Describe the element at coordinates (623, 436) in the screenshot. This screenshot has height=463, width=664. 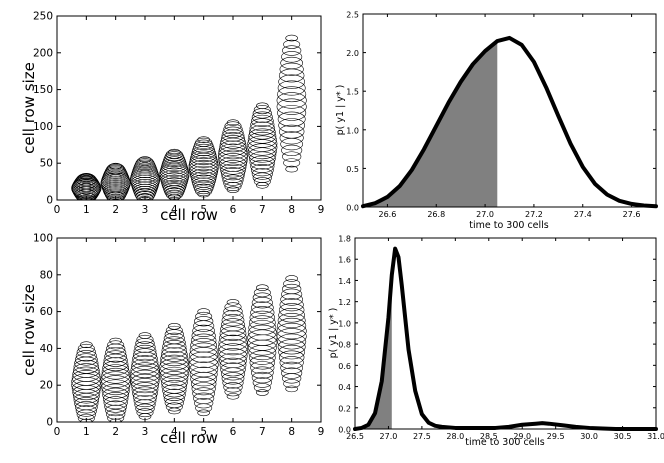
I see `panel-d-xtick-label: 30.5` at that location.